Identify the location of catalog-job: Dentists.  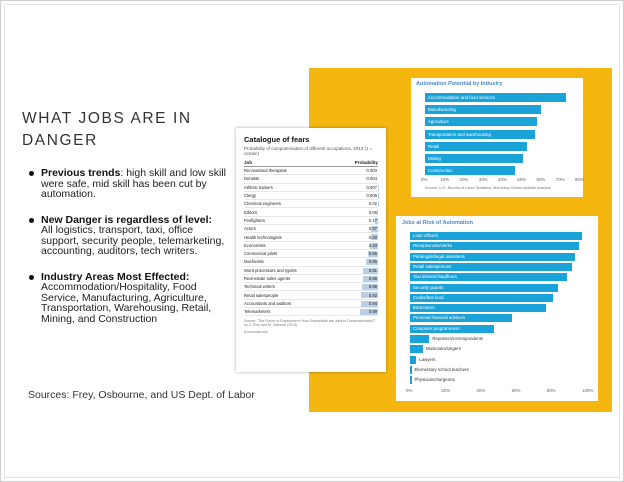
(252, 179).